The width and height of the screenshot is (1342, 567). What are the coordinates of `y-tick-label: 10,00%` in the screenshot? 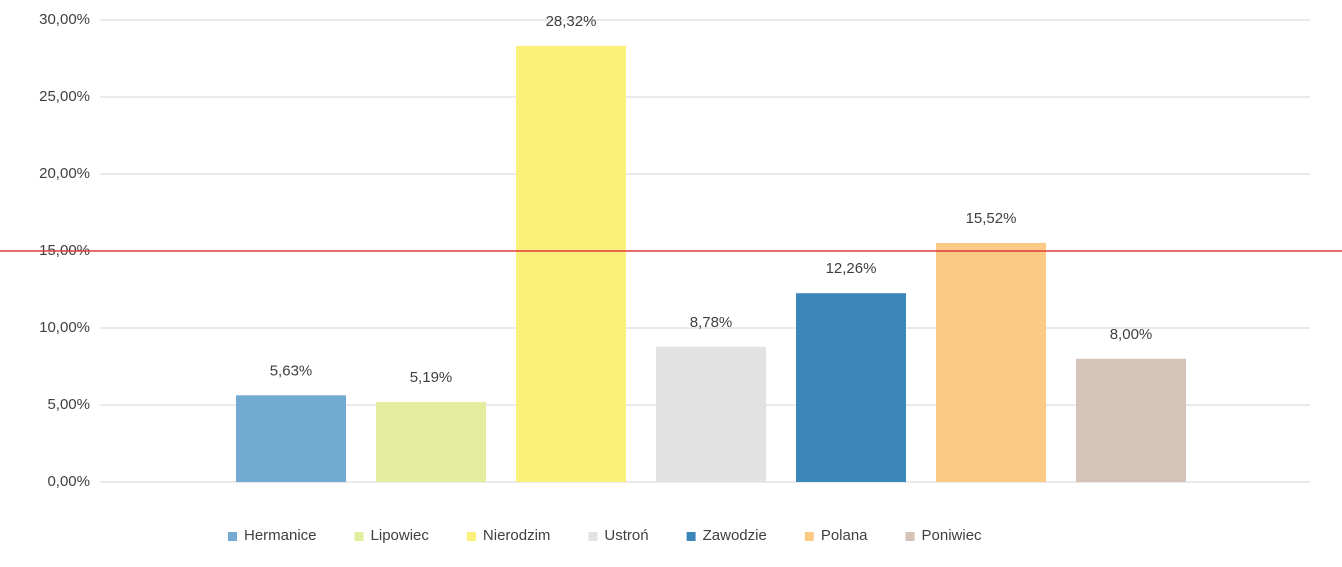 It's located at (64, 327).